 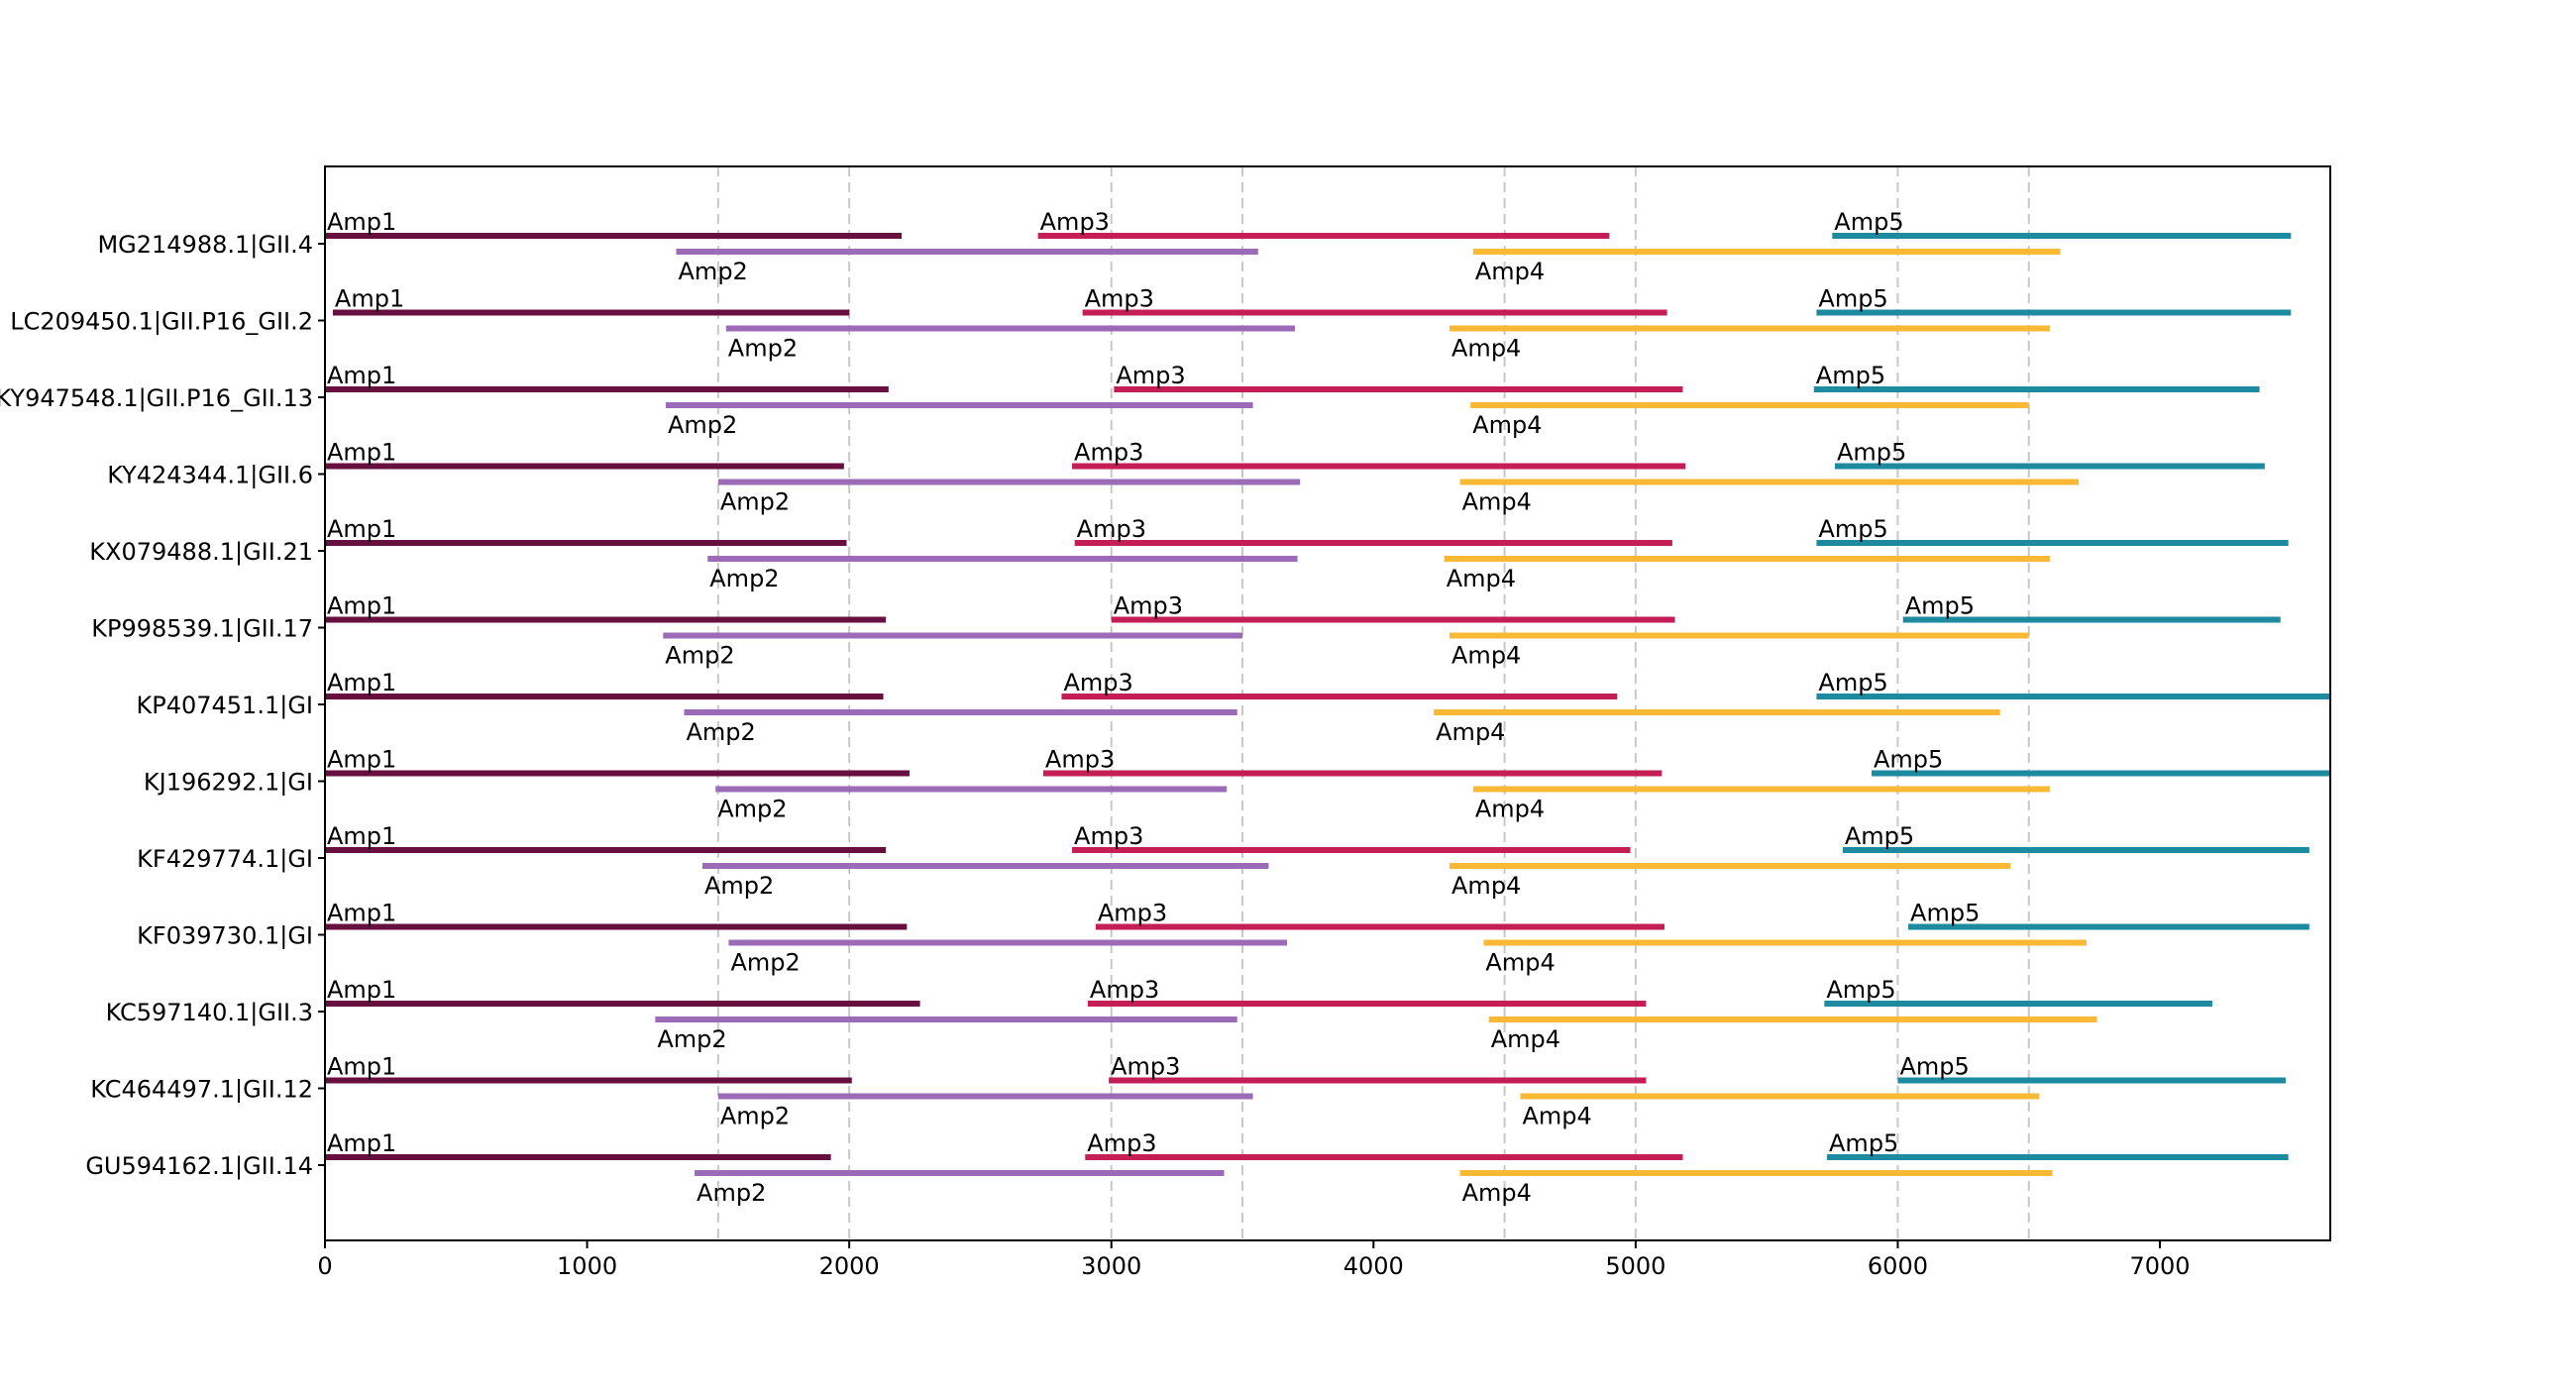 I want to click on y-tick-label: KF039730.1|GI, so click(x=225, y=936).